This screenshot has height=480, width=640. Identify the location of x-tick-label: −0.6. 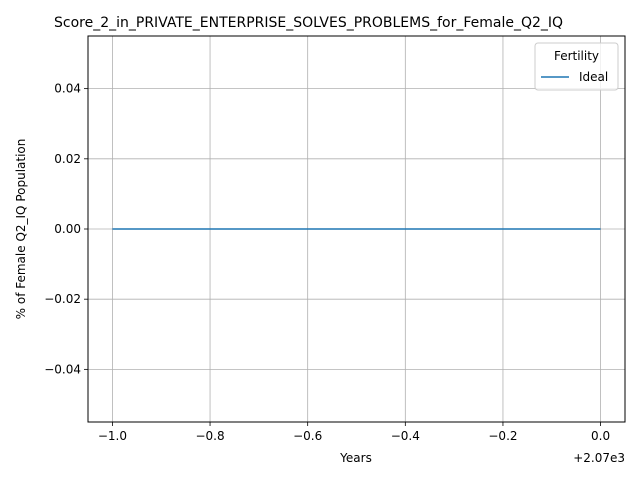
(307, 436).